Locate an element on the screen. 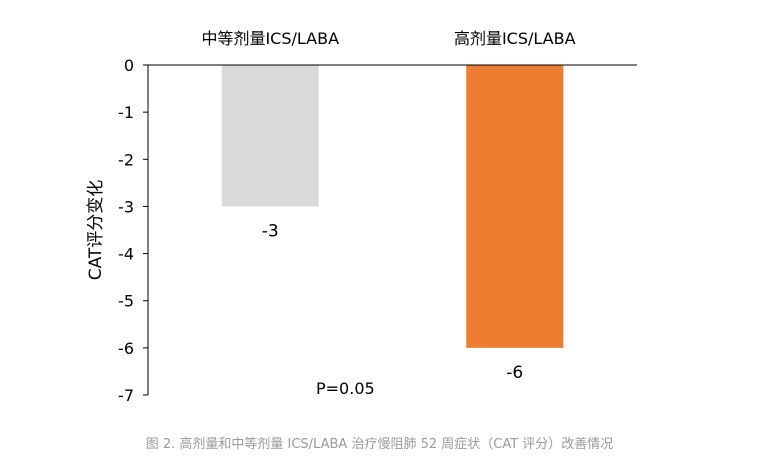 This screenshot has height=458, width=759. y-tick-label: -7 is located at coordinates (126, 395).